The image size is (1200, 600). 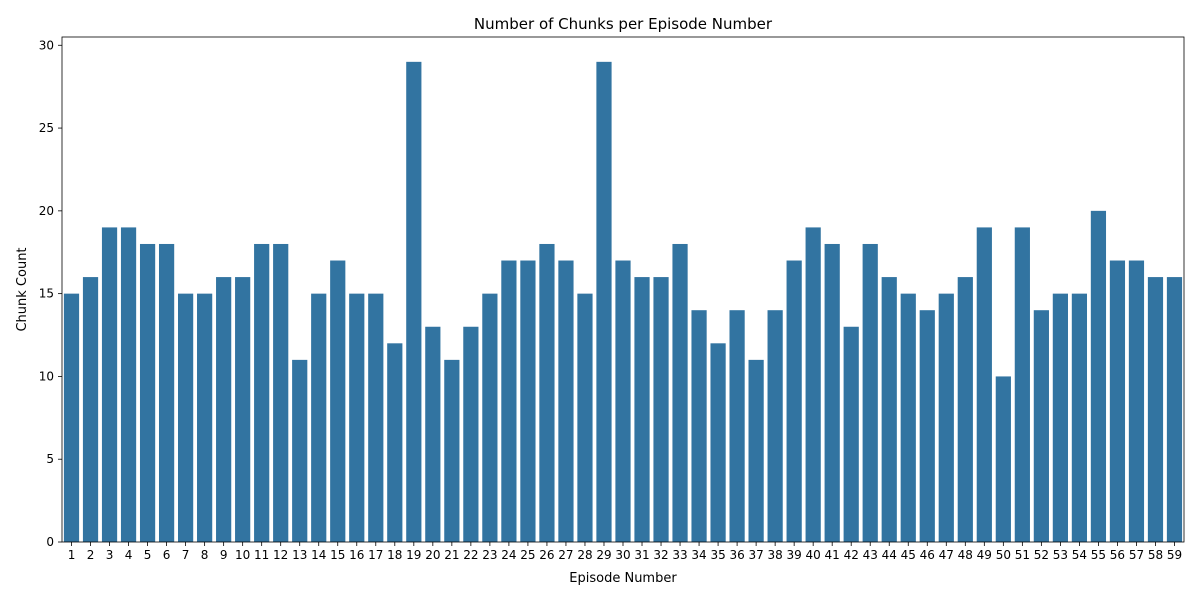 I want to click on x-tick-label: 22, so click(x=470, y=555).